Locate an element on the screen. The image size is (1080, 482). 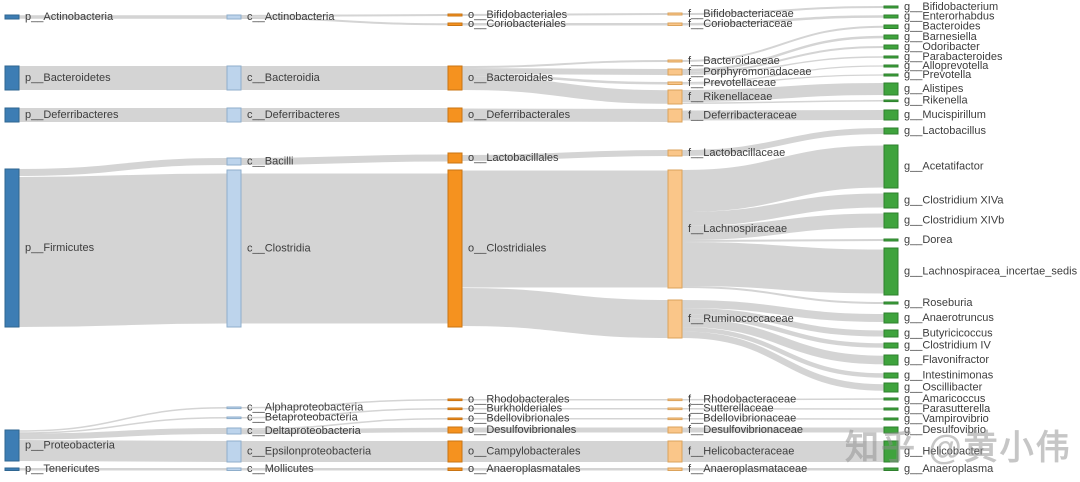
link-fRhodo-gAmaricoccus is located at coordinates (783, 399).